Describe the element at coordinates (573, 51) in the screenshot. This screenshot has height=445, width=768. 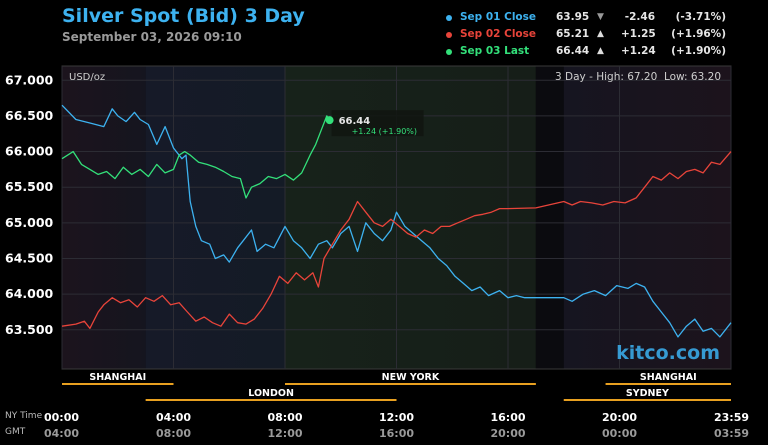
I see `legend-value: 66.44` at that location.